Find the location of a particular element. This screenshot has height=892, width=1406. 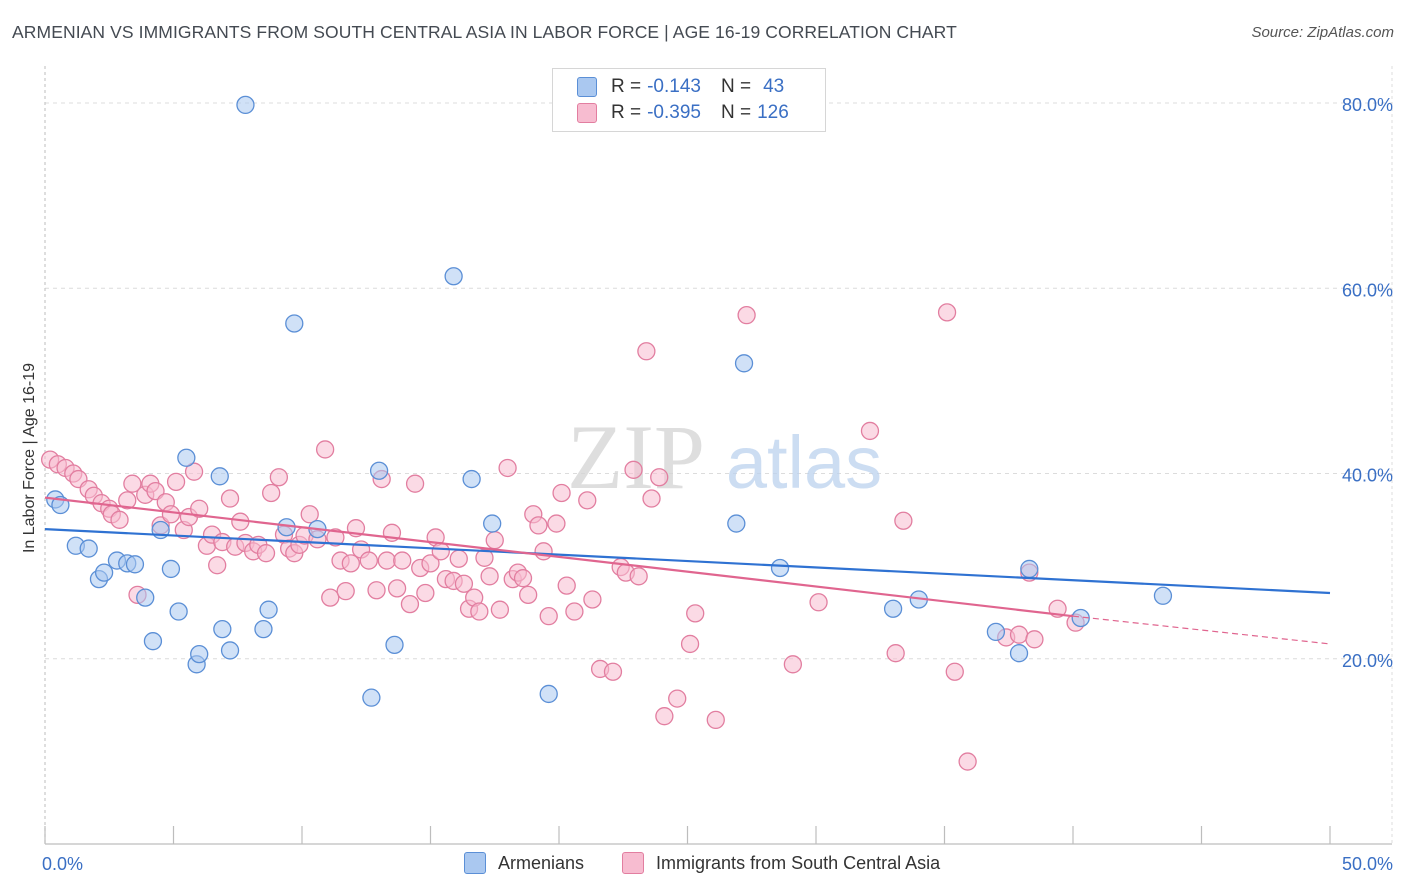

y-tick-label: 40.0% is located at coordinates (1367, 476).